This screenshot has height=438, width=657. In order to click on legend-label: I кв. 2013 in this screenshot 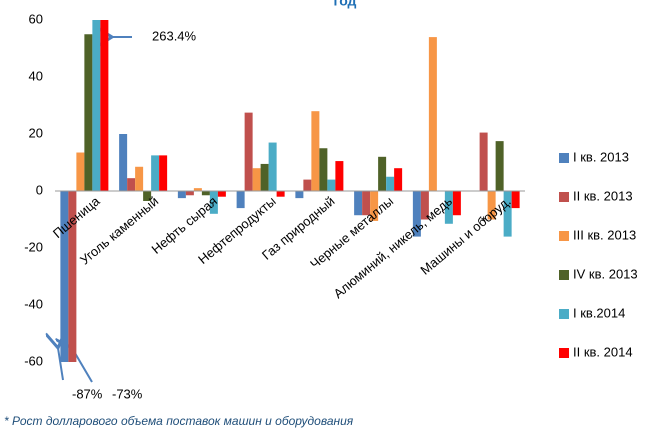, I will do `click(601, 156)`.